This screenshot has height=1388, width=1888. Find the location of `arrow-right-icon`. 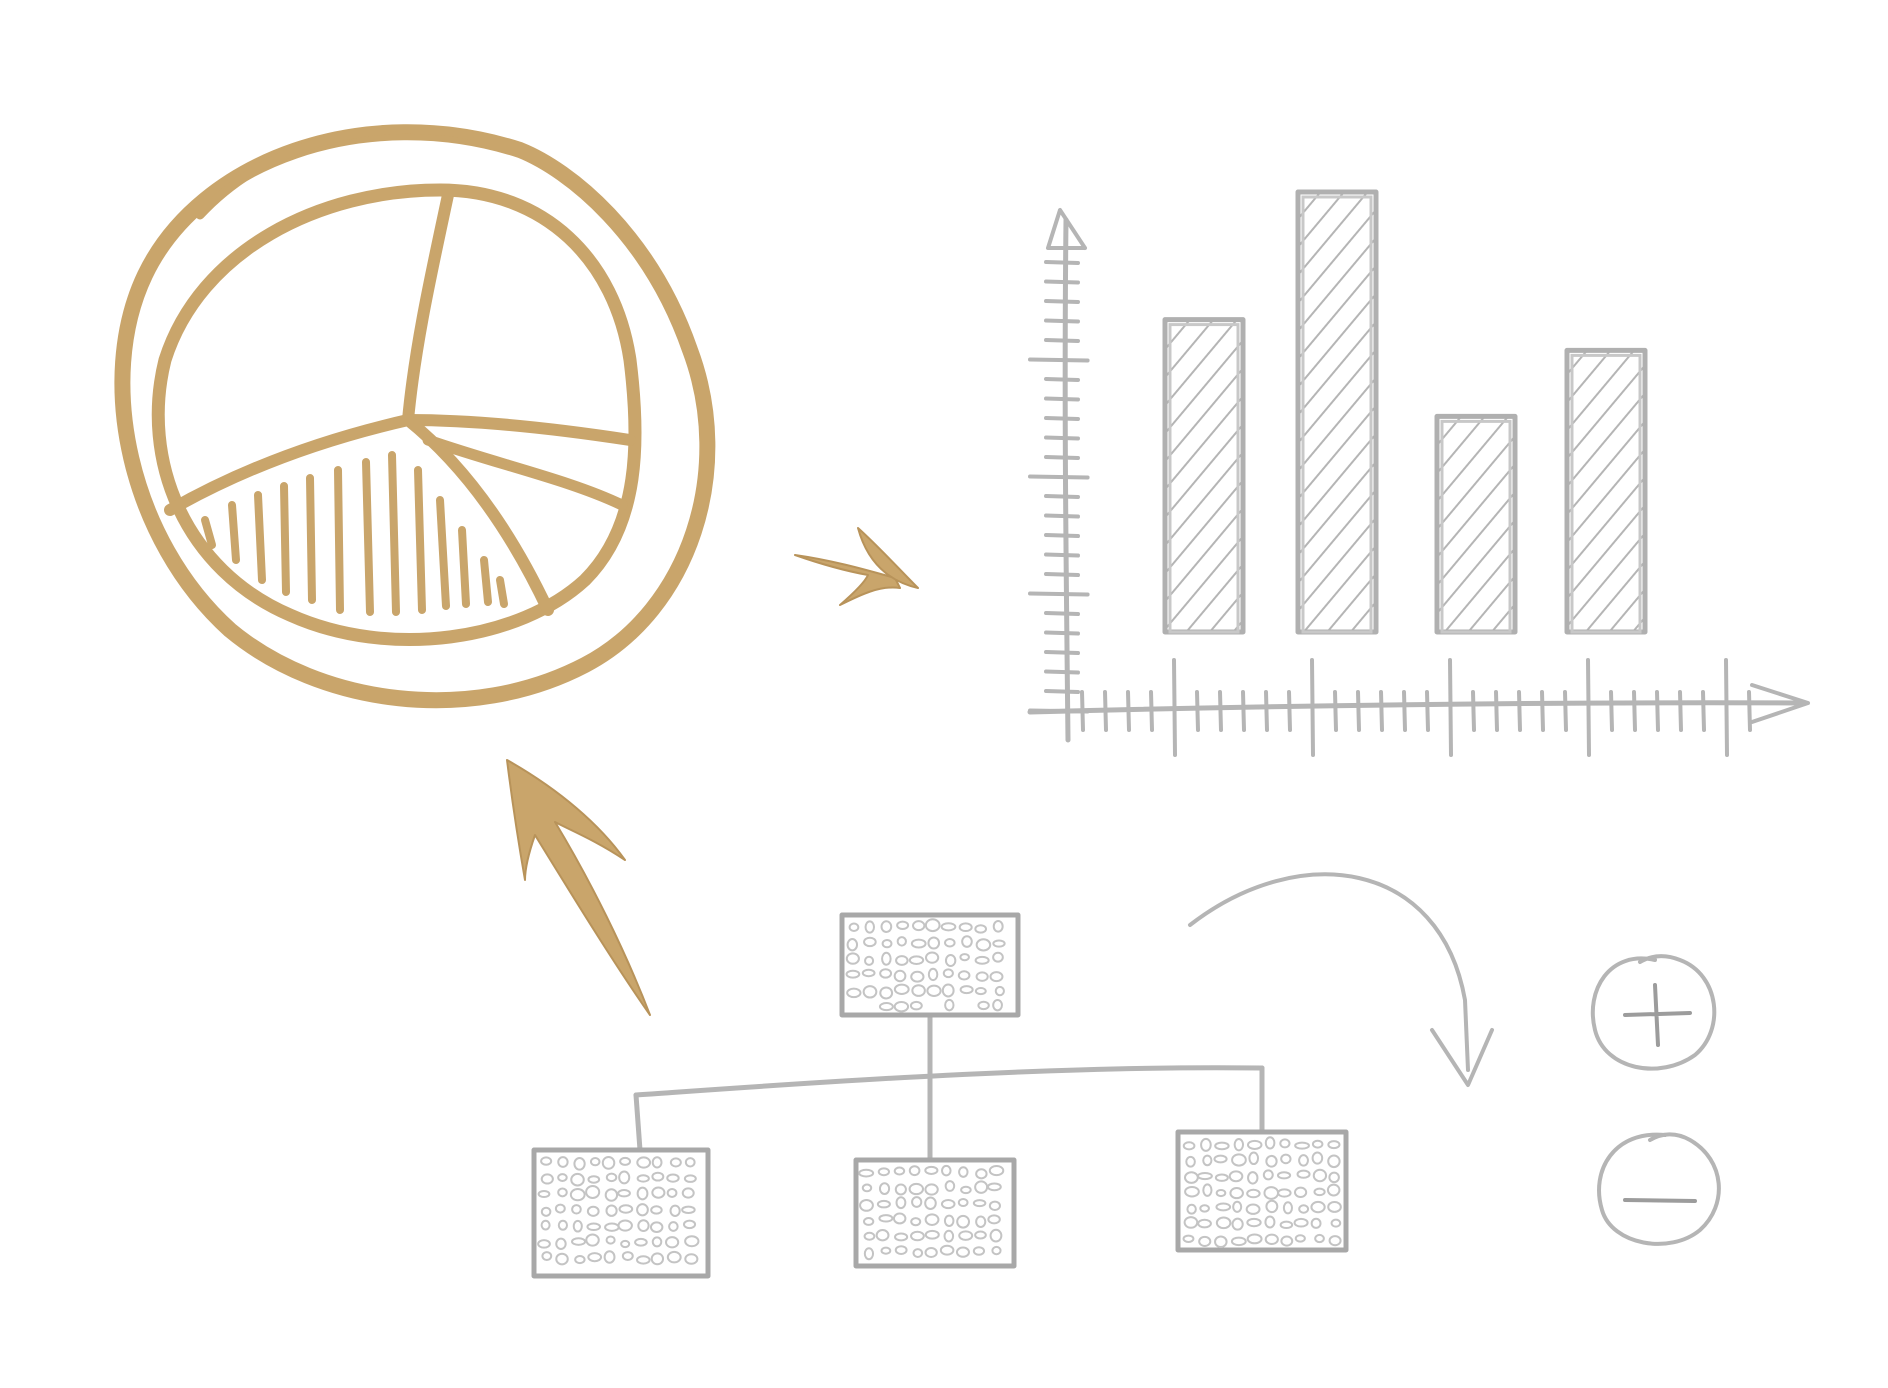

arrow-right-icon is located at coordinates (856, 566).